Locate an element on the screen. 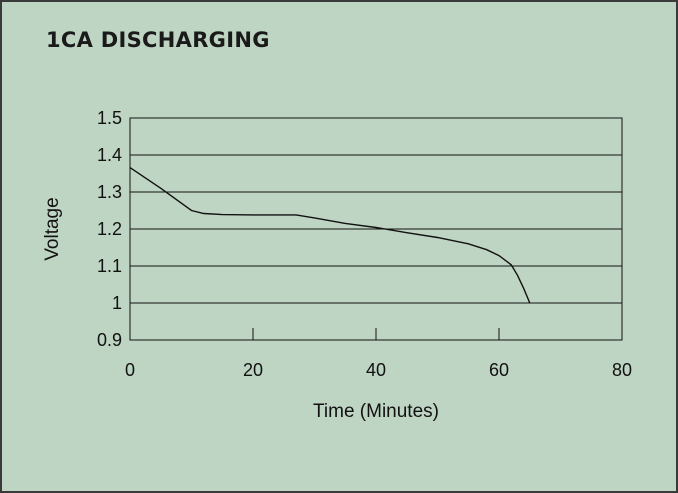 This screenshot has height=493, width=678. y-tick-label: 1.1 is located at coordinates (109, 266).